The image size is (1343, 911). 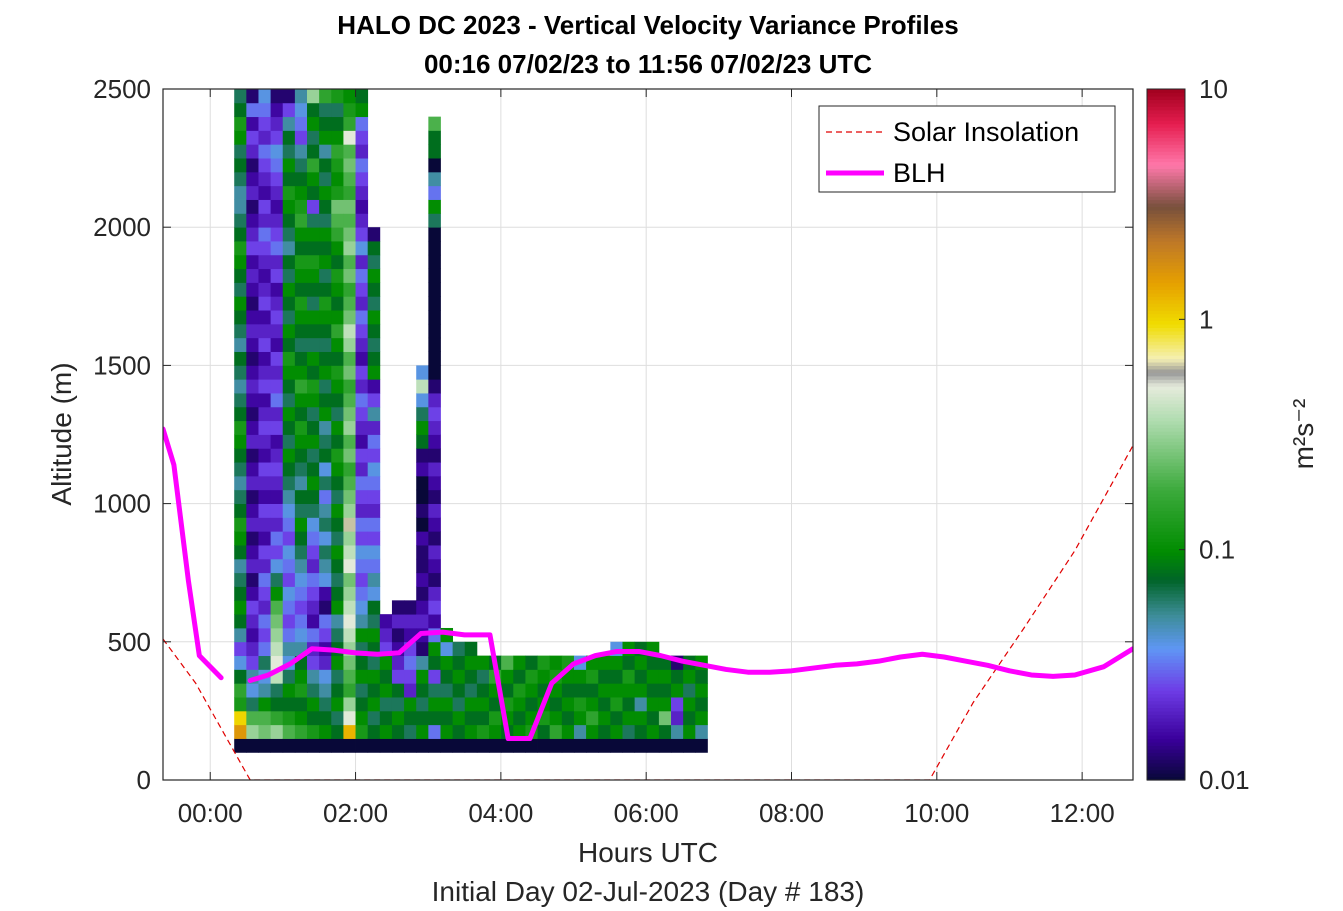 I want to click on x-tick-label: 00:00, so click(x=210, y=813).